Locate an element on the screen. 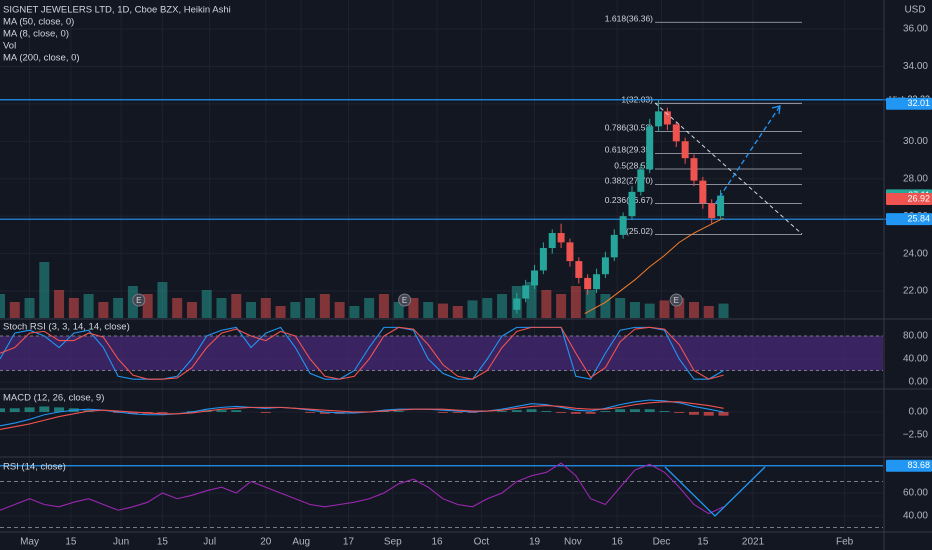  y-tick-label: 36.00 is located at coordinates (915, 29).